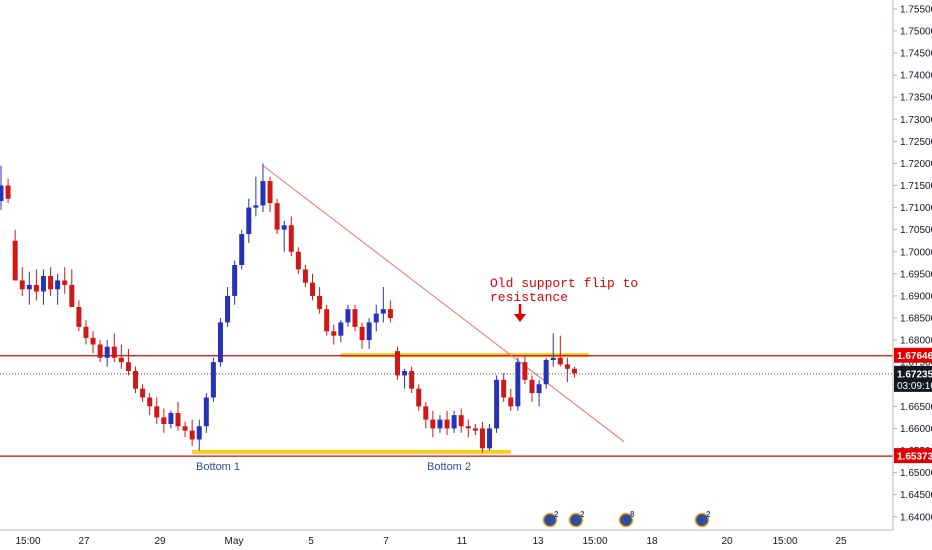  I want to click on time-axis-label: 13, so click(538, 541).